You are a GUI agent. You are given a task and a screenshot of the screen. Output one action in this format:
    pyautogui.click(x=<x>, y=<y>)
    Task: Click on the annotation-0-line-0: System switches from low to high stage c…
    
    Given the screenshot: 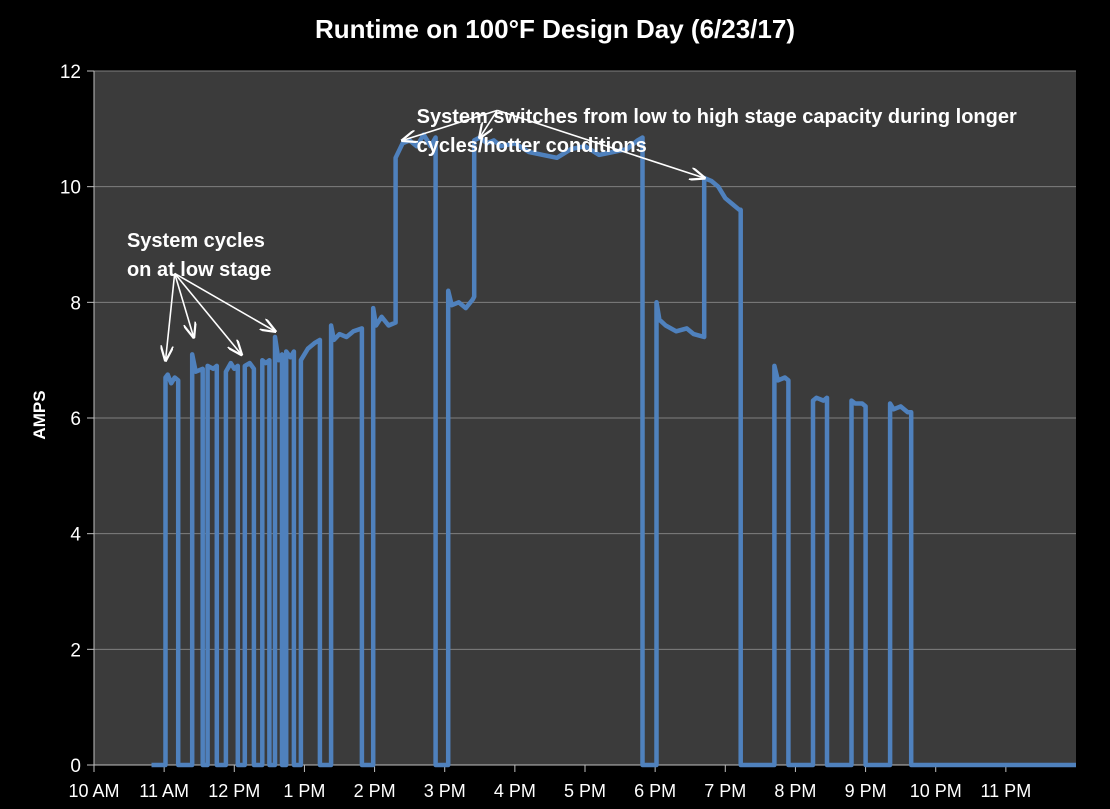 What is the action you would take?
    pyautogui.click(x=716, y=131)
    